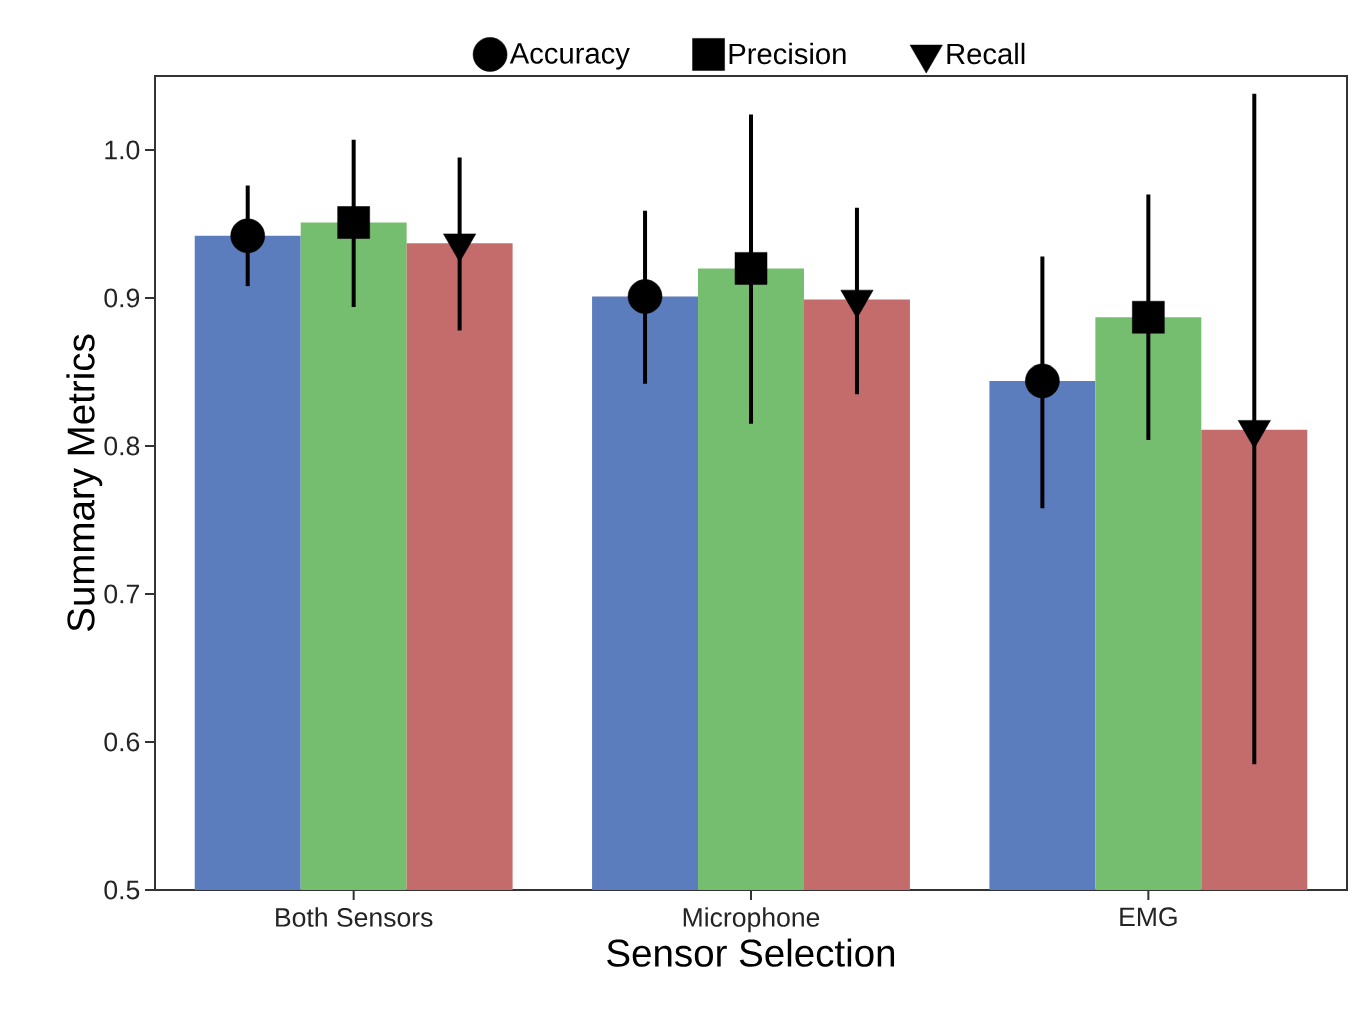 The image size is (1351, 1014). What do you see at coordinates (121, 594) in the screenshot?
I see `y-tick-label: 0.7` at bounding box center [121, 594].